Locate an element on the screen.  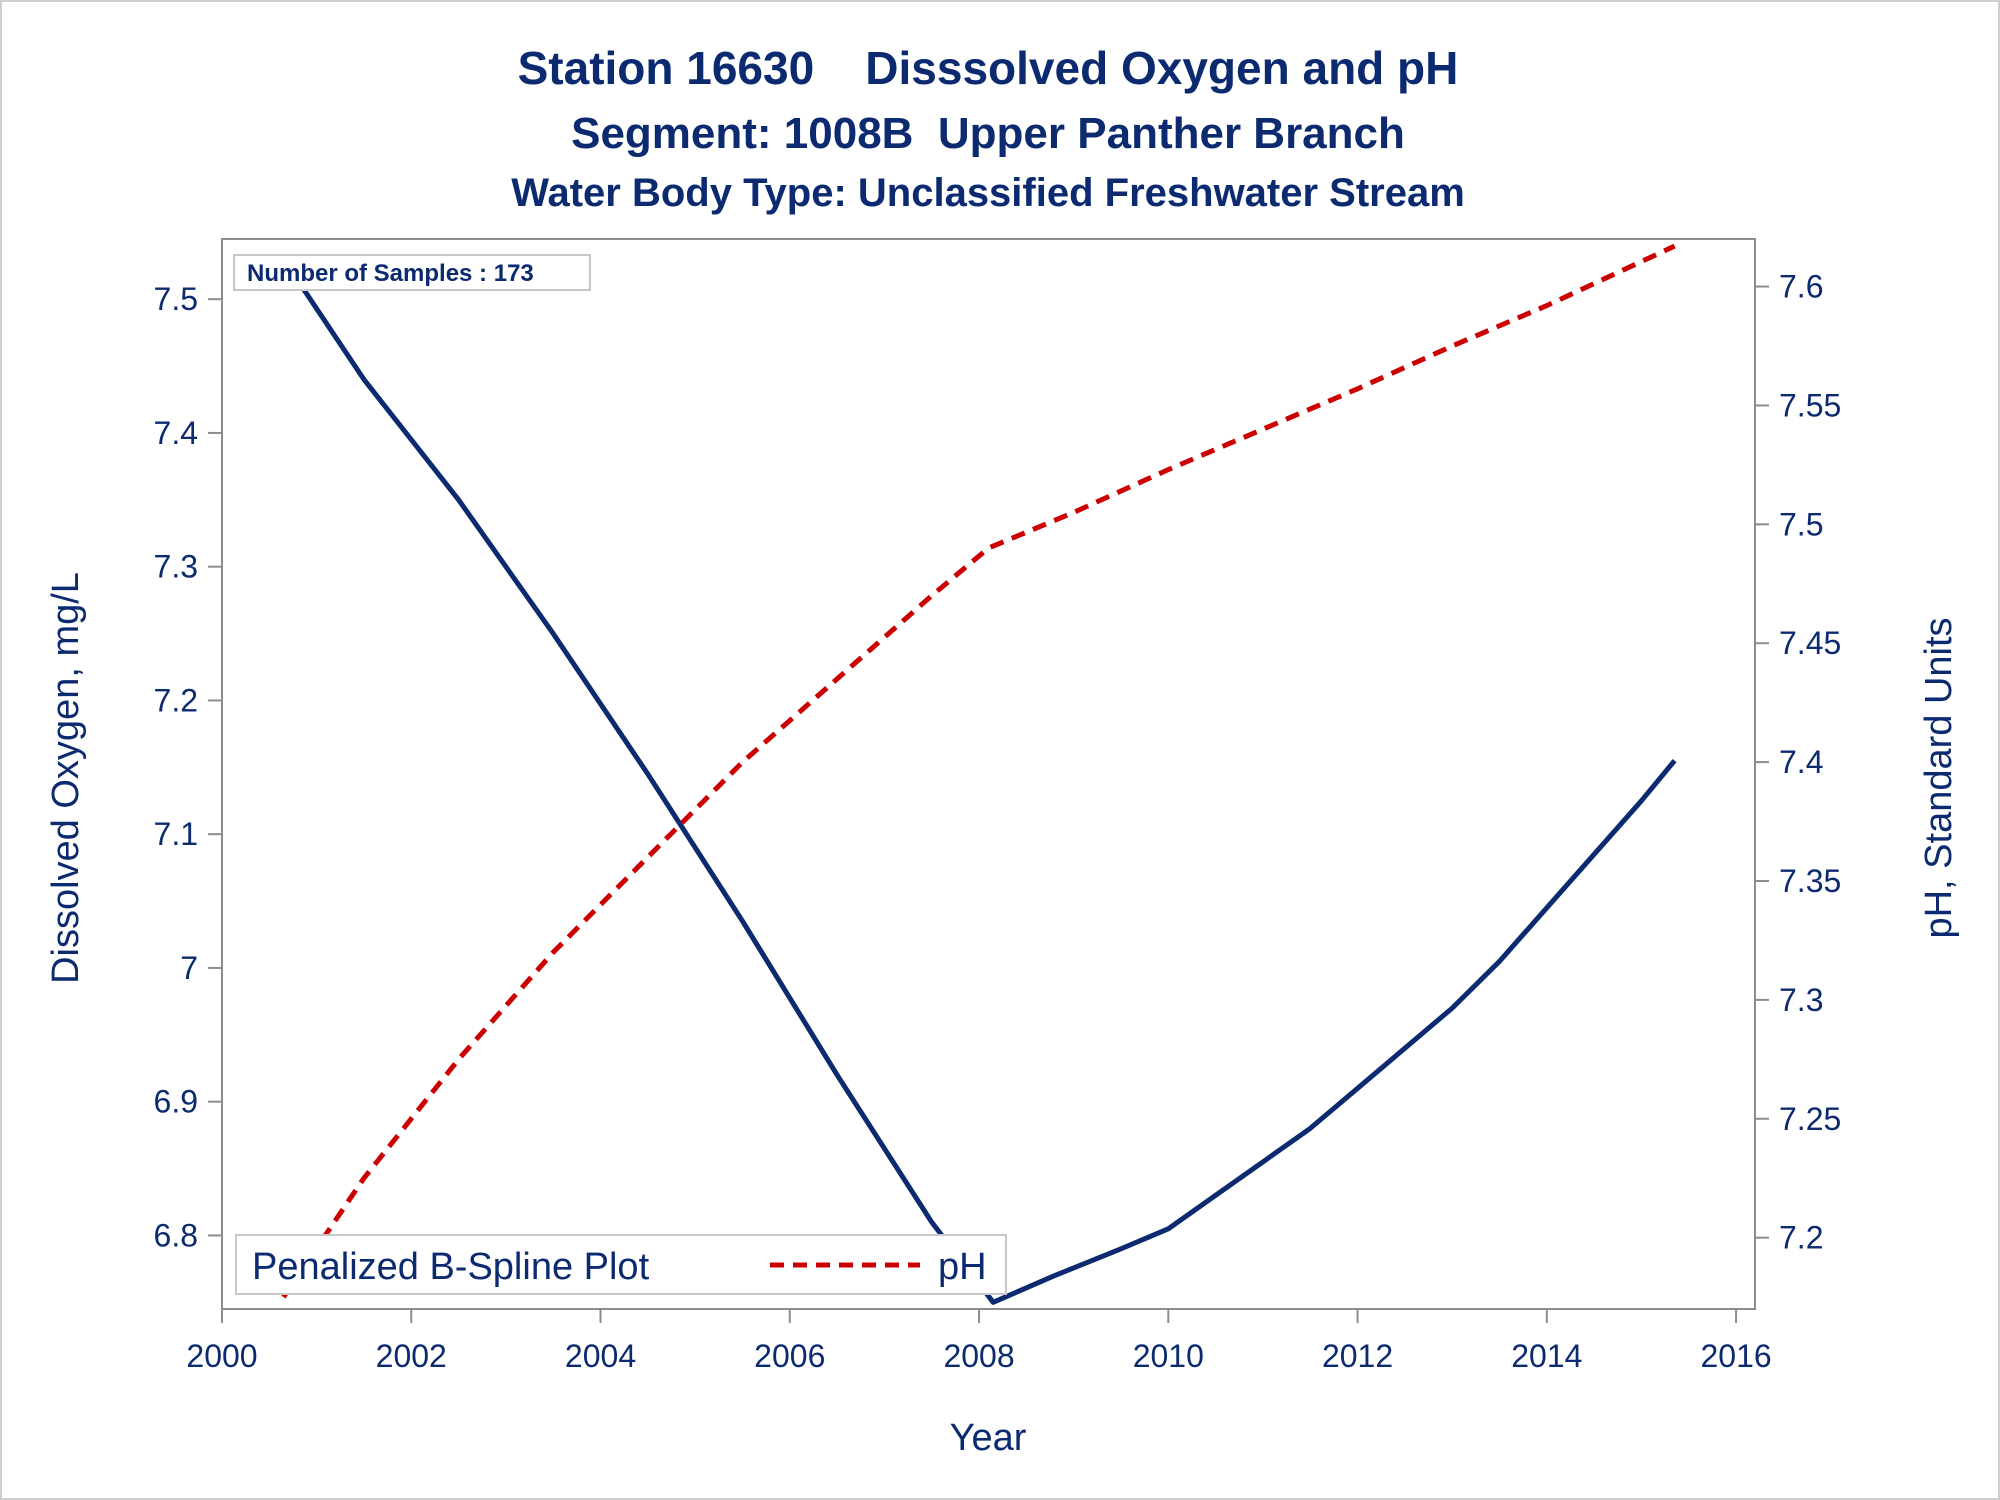
legend: Penalized B-Spline Plot pH is located at coordinates (621, 1264).